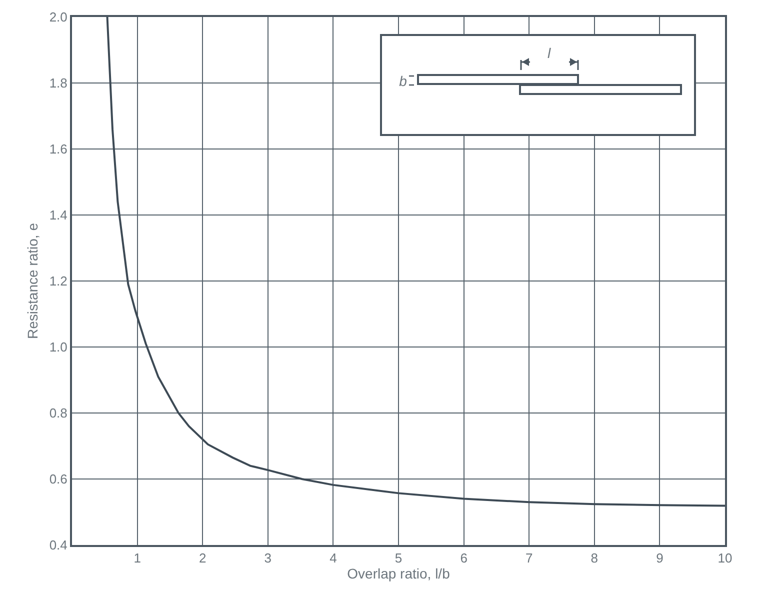 The height and width of the screenshot is (597, 765). Describe the element at coordinates (398, 574) in the screenshot. I see `x-axis-title: Overlap ratio, l/b` at that location.